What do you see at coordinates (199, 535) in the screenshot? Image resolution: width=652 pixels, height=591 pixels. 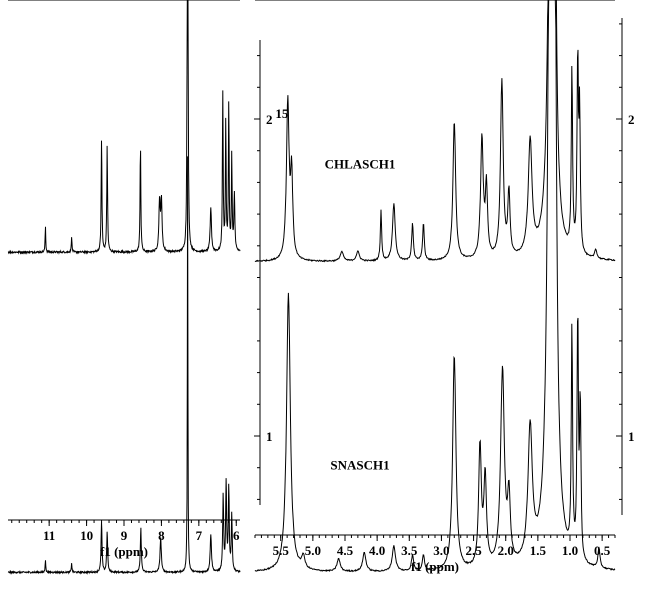 I see `x-tick-label: 7` at bounding box center [199, 535].